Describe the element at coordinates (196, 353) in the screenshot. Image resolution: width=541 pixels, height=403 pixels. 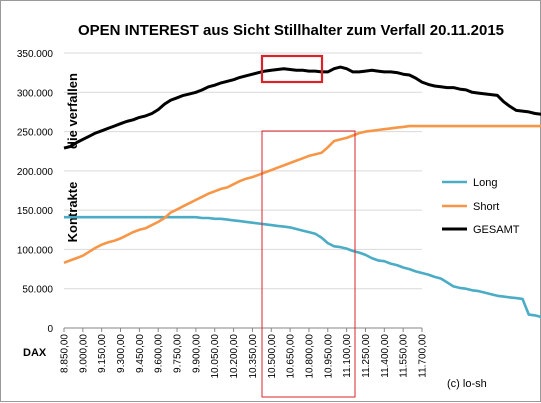
I see `x-tick-label: 9.900,00` at that location.